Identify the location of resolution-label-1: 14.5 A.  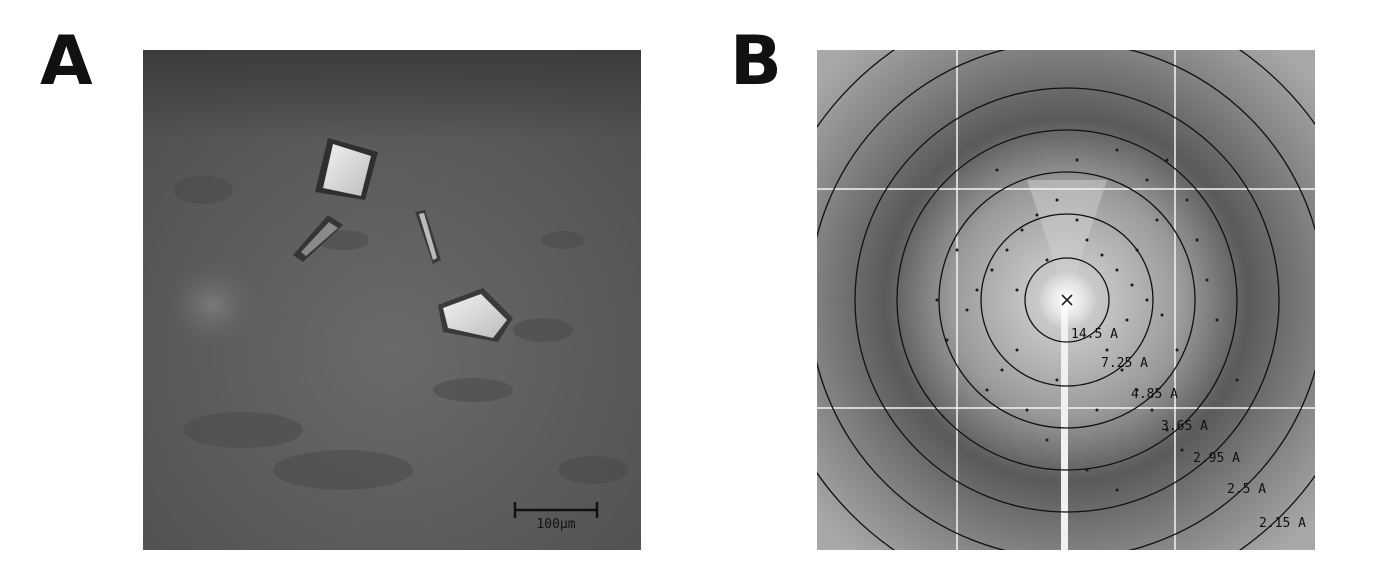
(1094, 334).